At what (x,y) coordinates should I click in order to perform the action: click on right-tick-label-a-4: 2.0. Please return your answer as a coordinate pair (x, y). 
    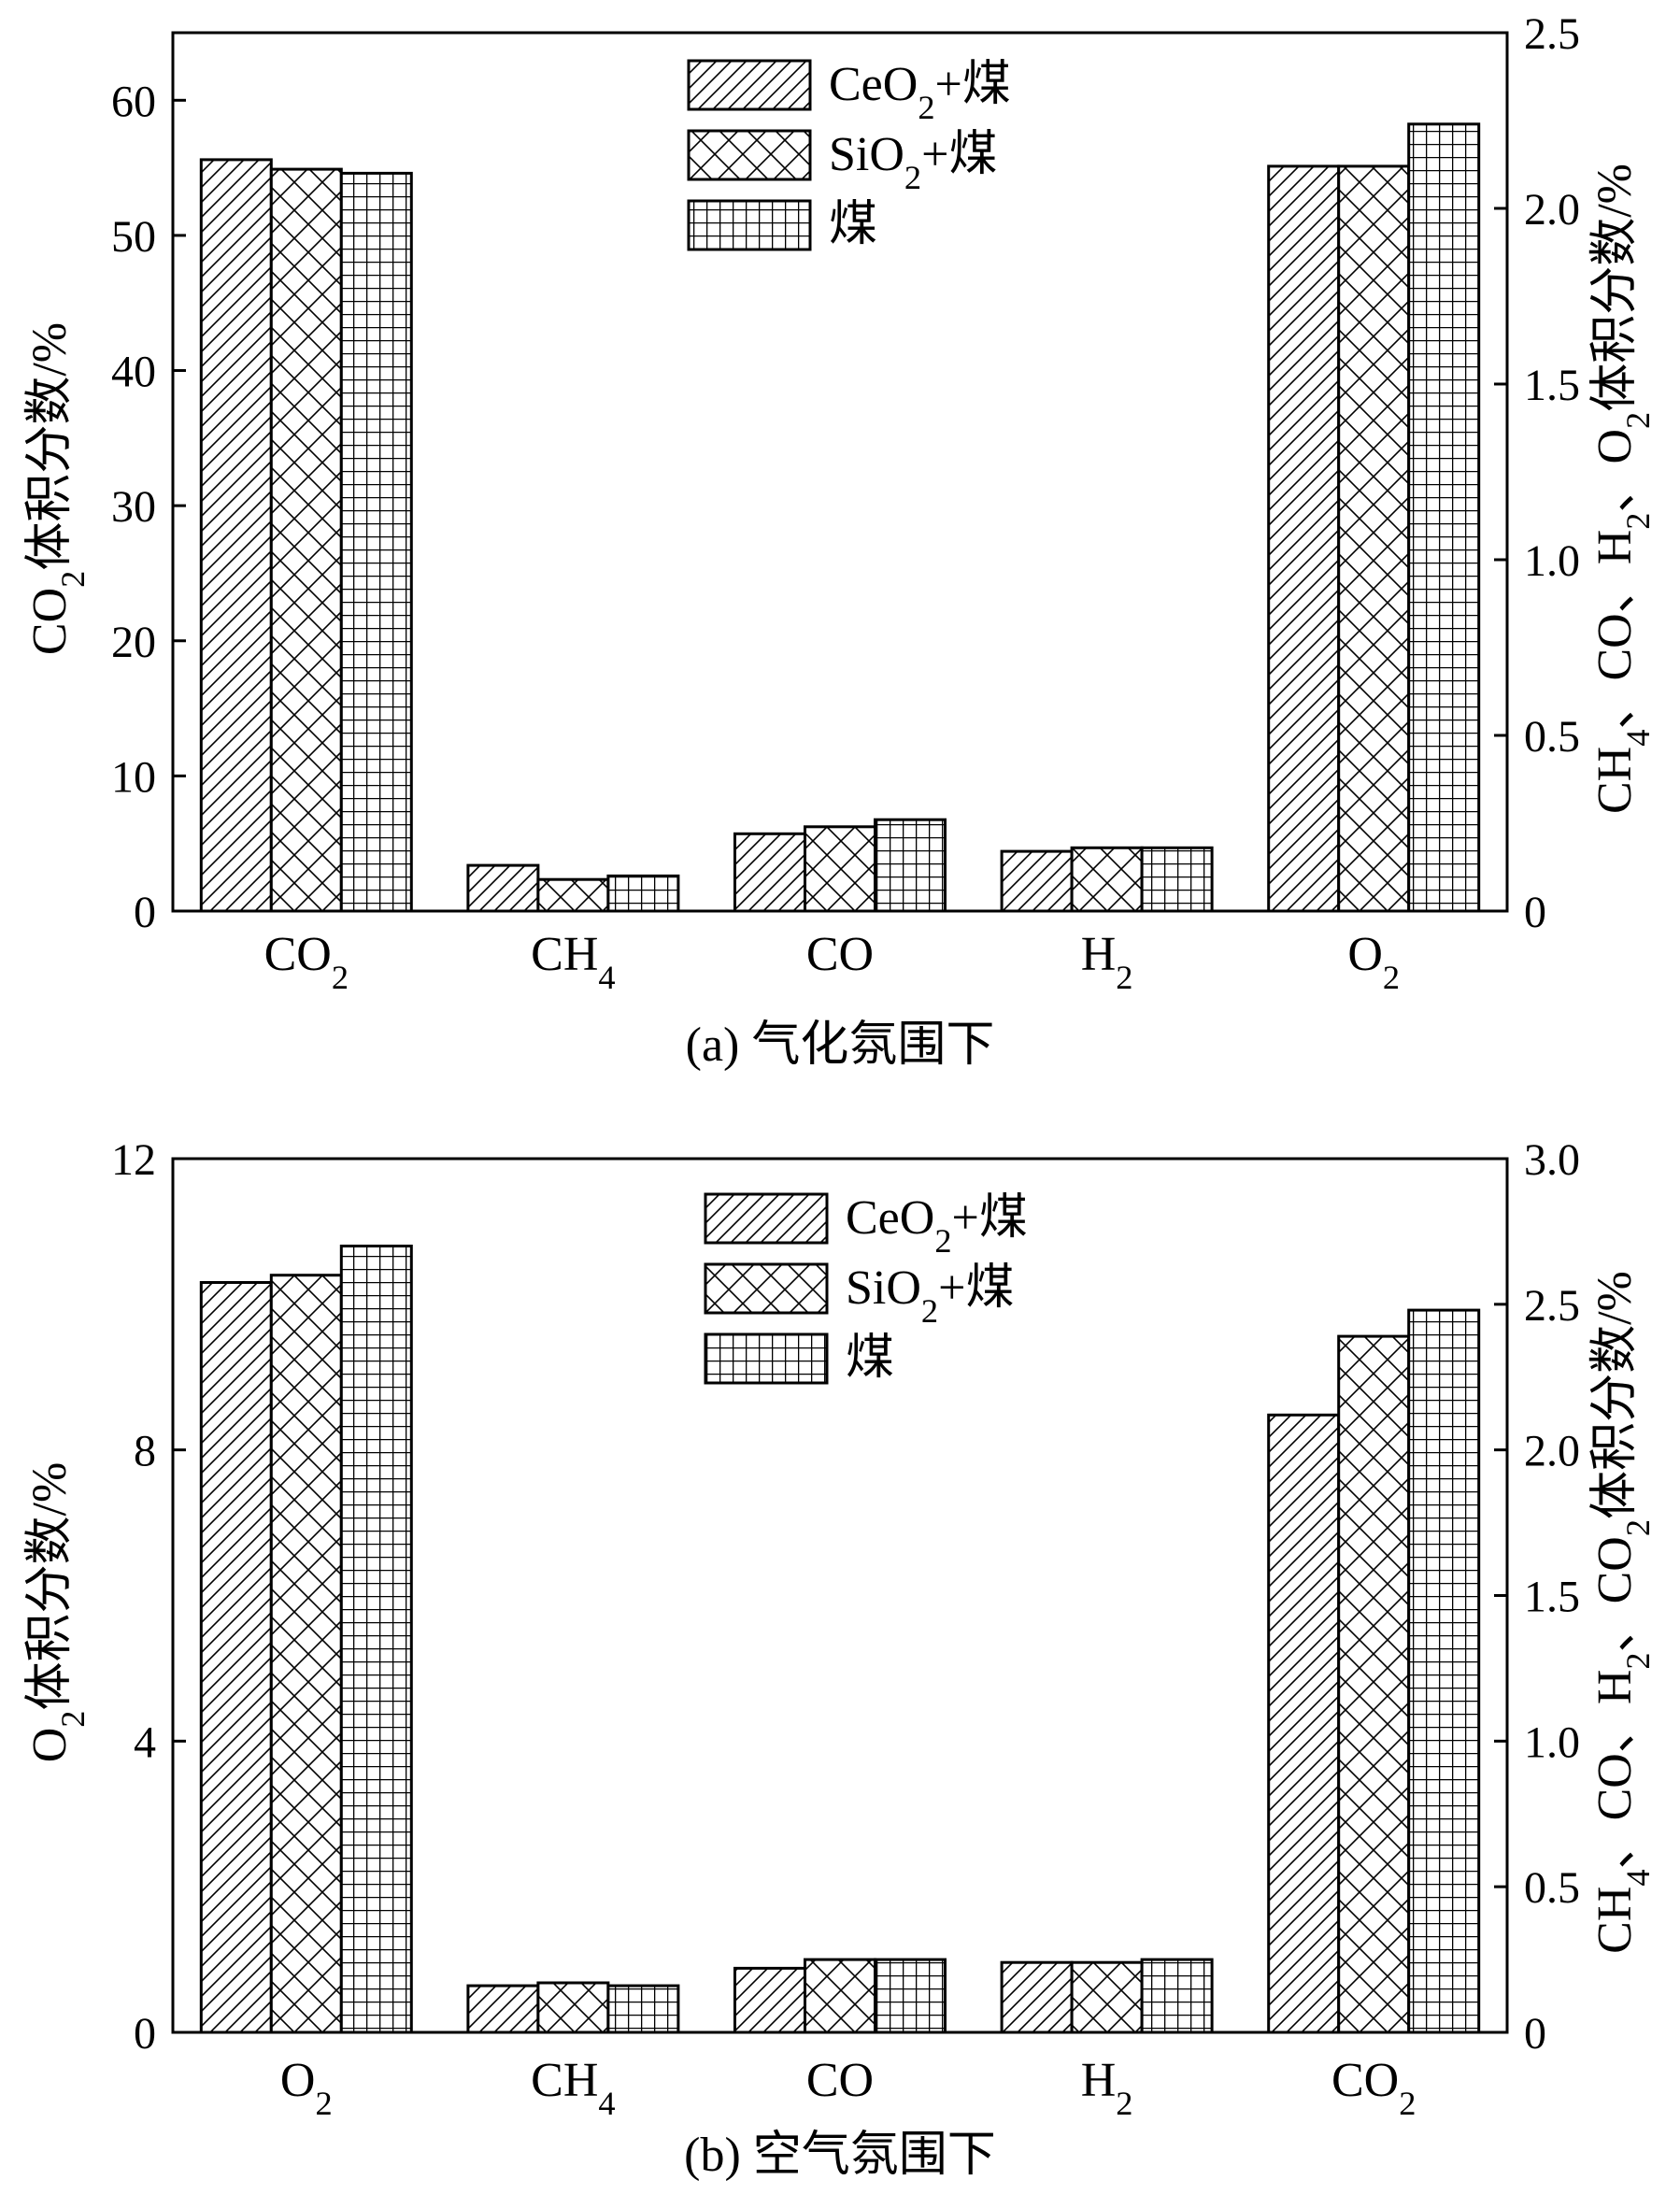
    Looking at the image, I should click on (1552, 210).